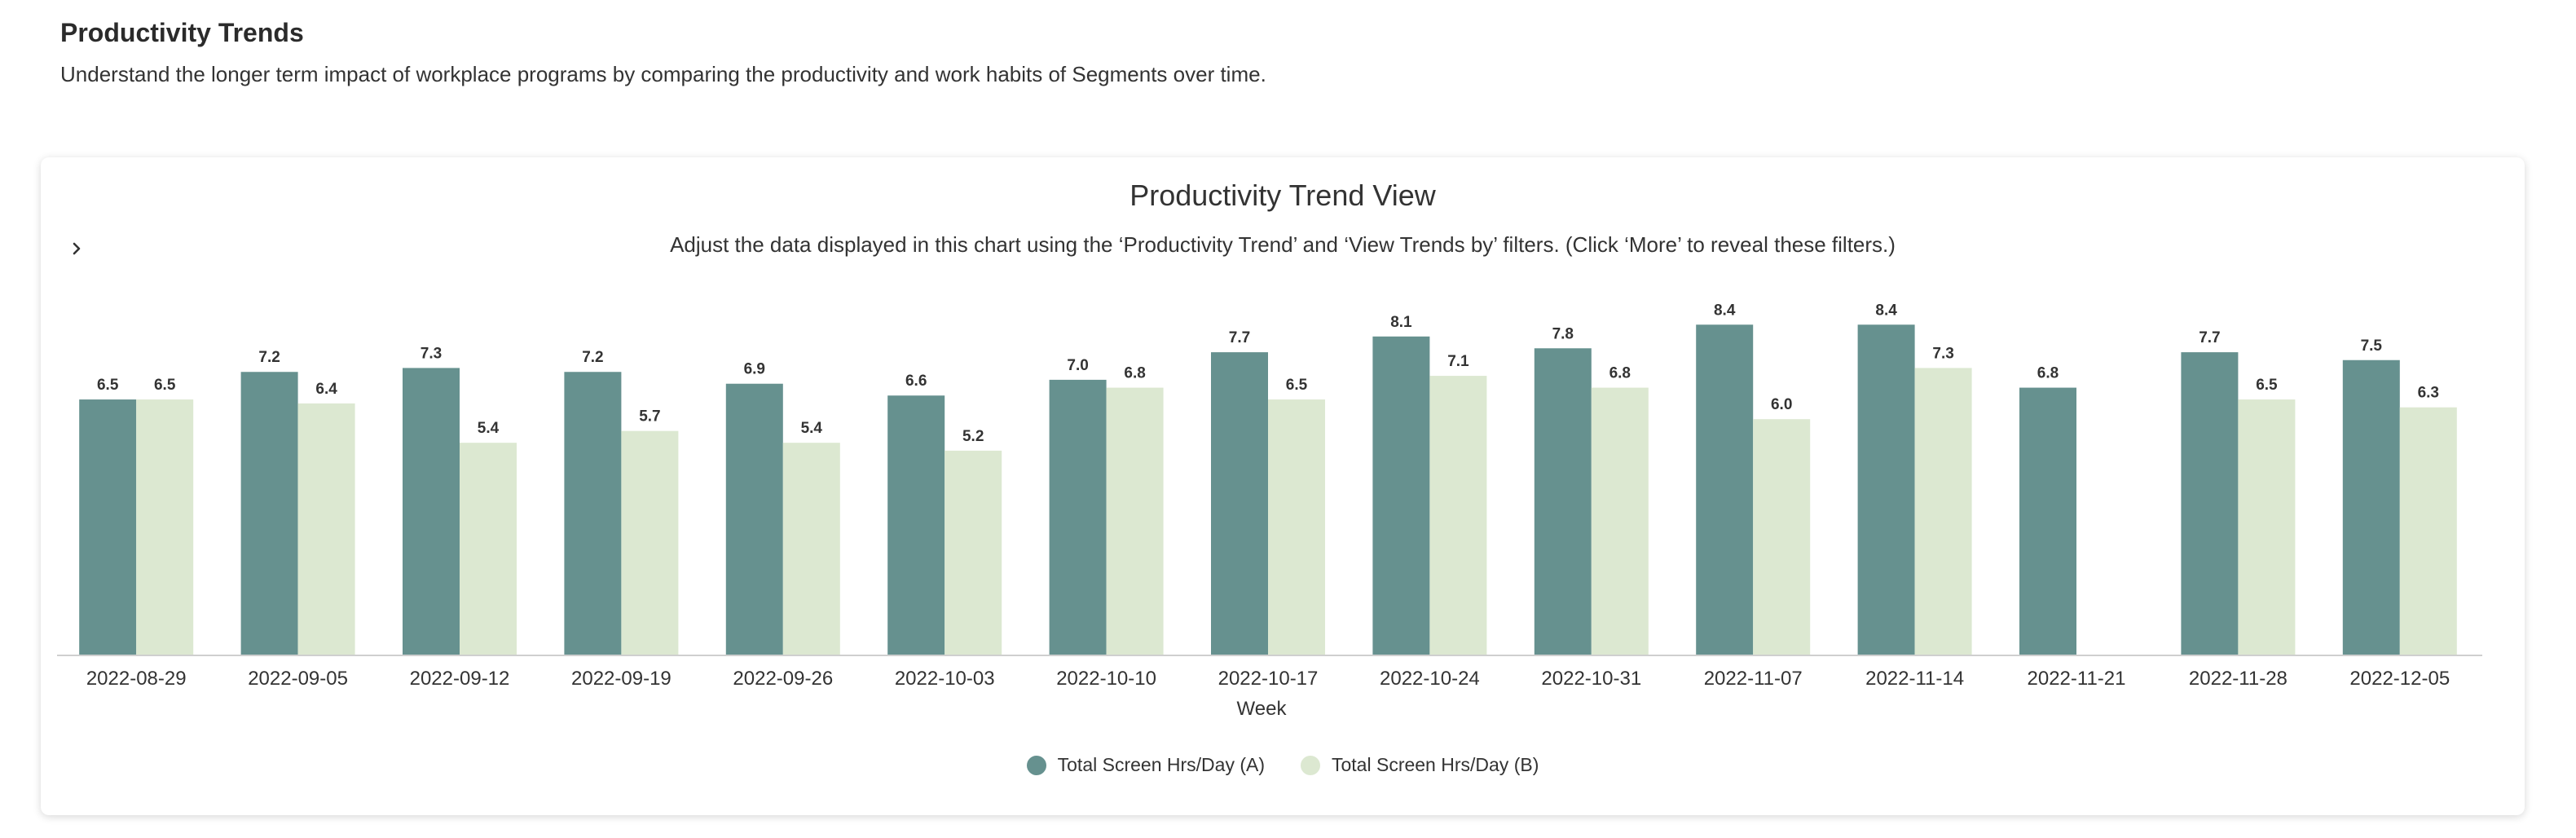  I want to click on data-label-b-2022-08-29: 6.5, so click(165, 385).